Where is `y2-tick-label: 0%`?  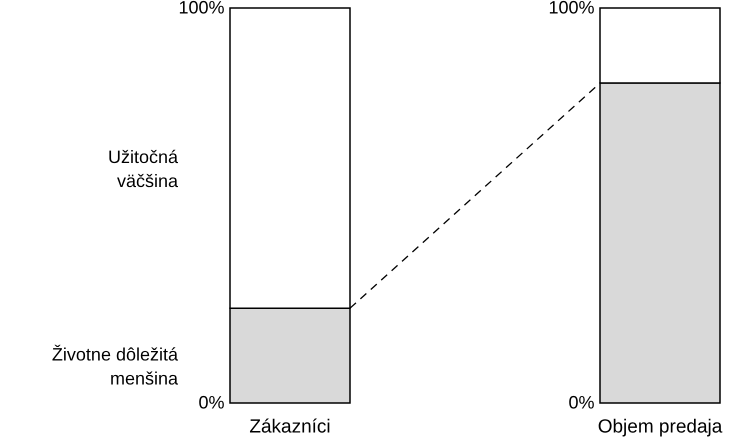
y2-tick-label: 0% is located at coordinates (581, 402).